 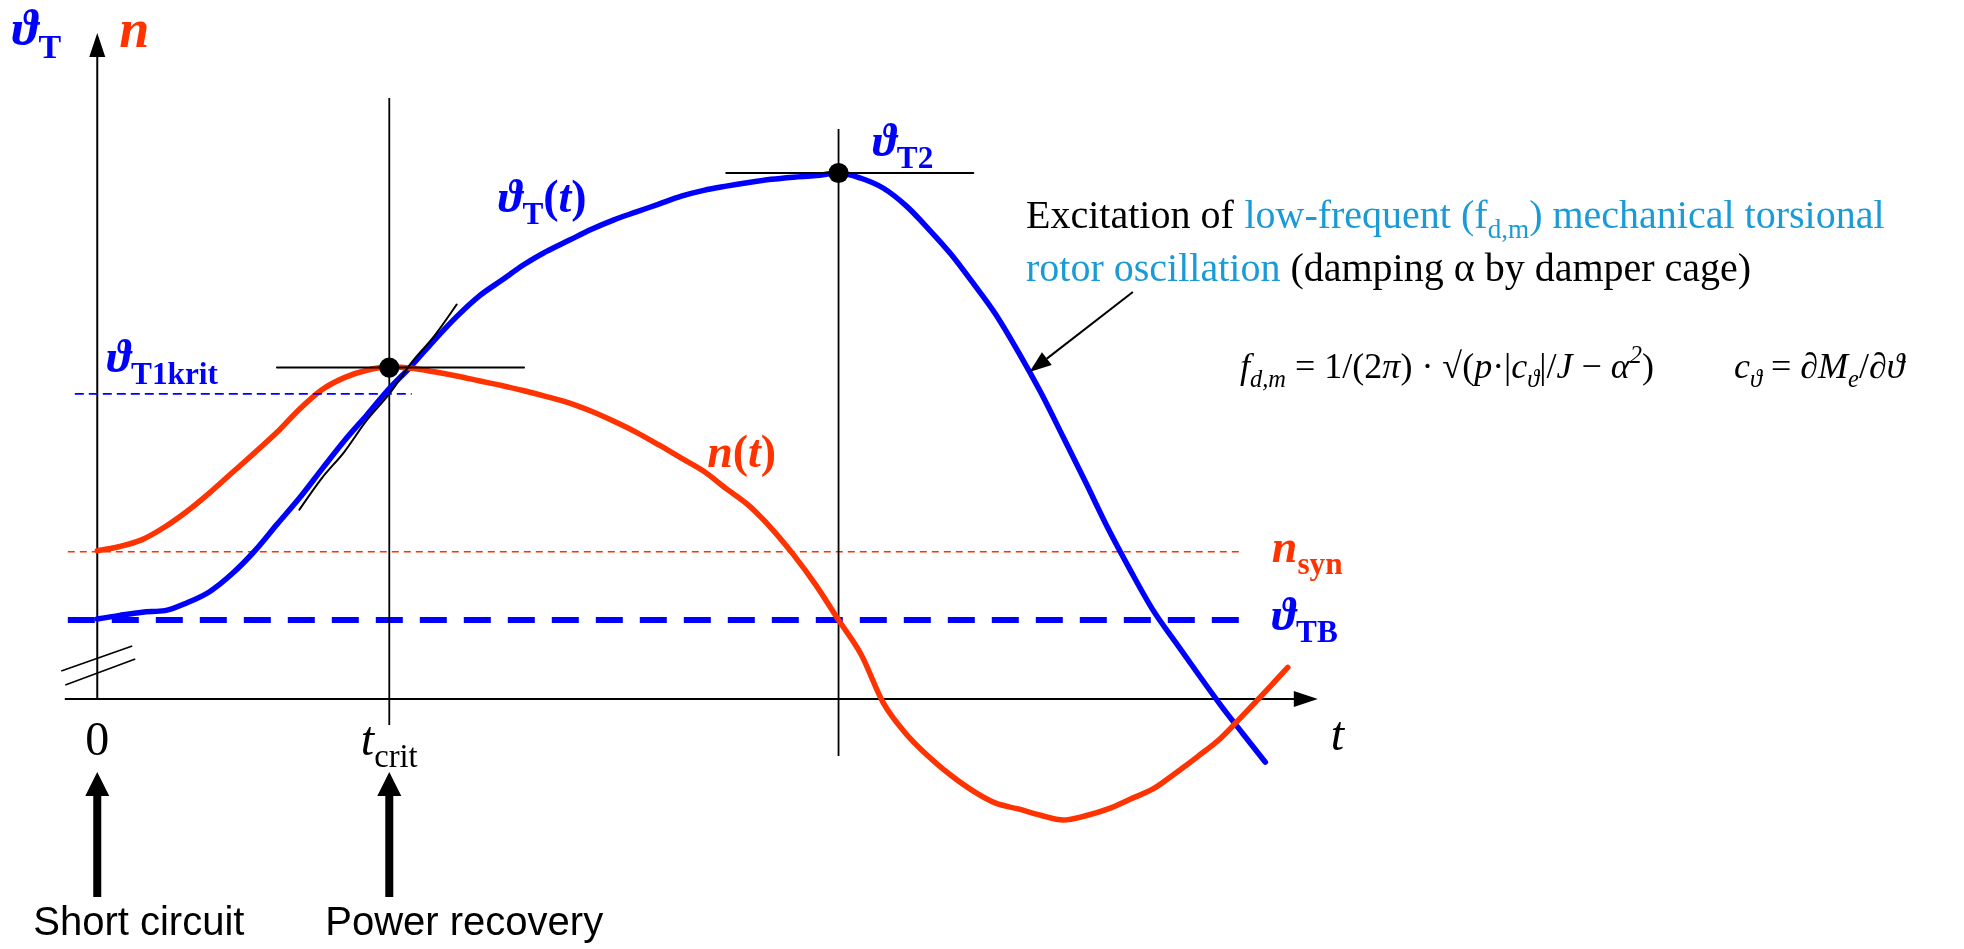 I want to click on annotation: (damping α by damper cage), so click(x=1521, y=267).